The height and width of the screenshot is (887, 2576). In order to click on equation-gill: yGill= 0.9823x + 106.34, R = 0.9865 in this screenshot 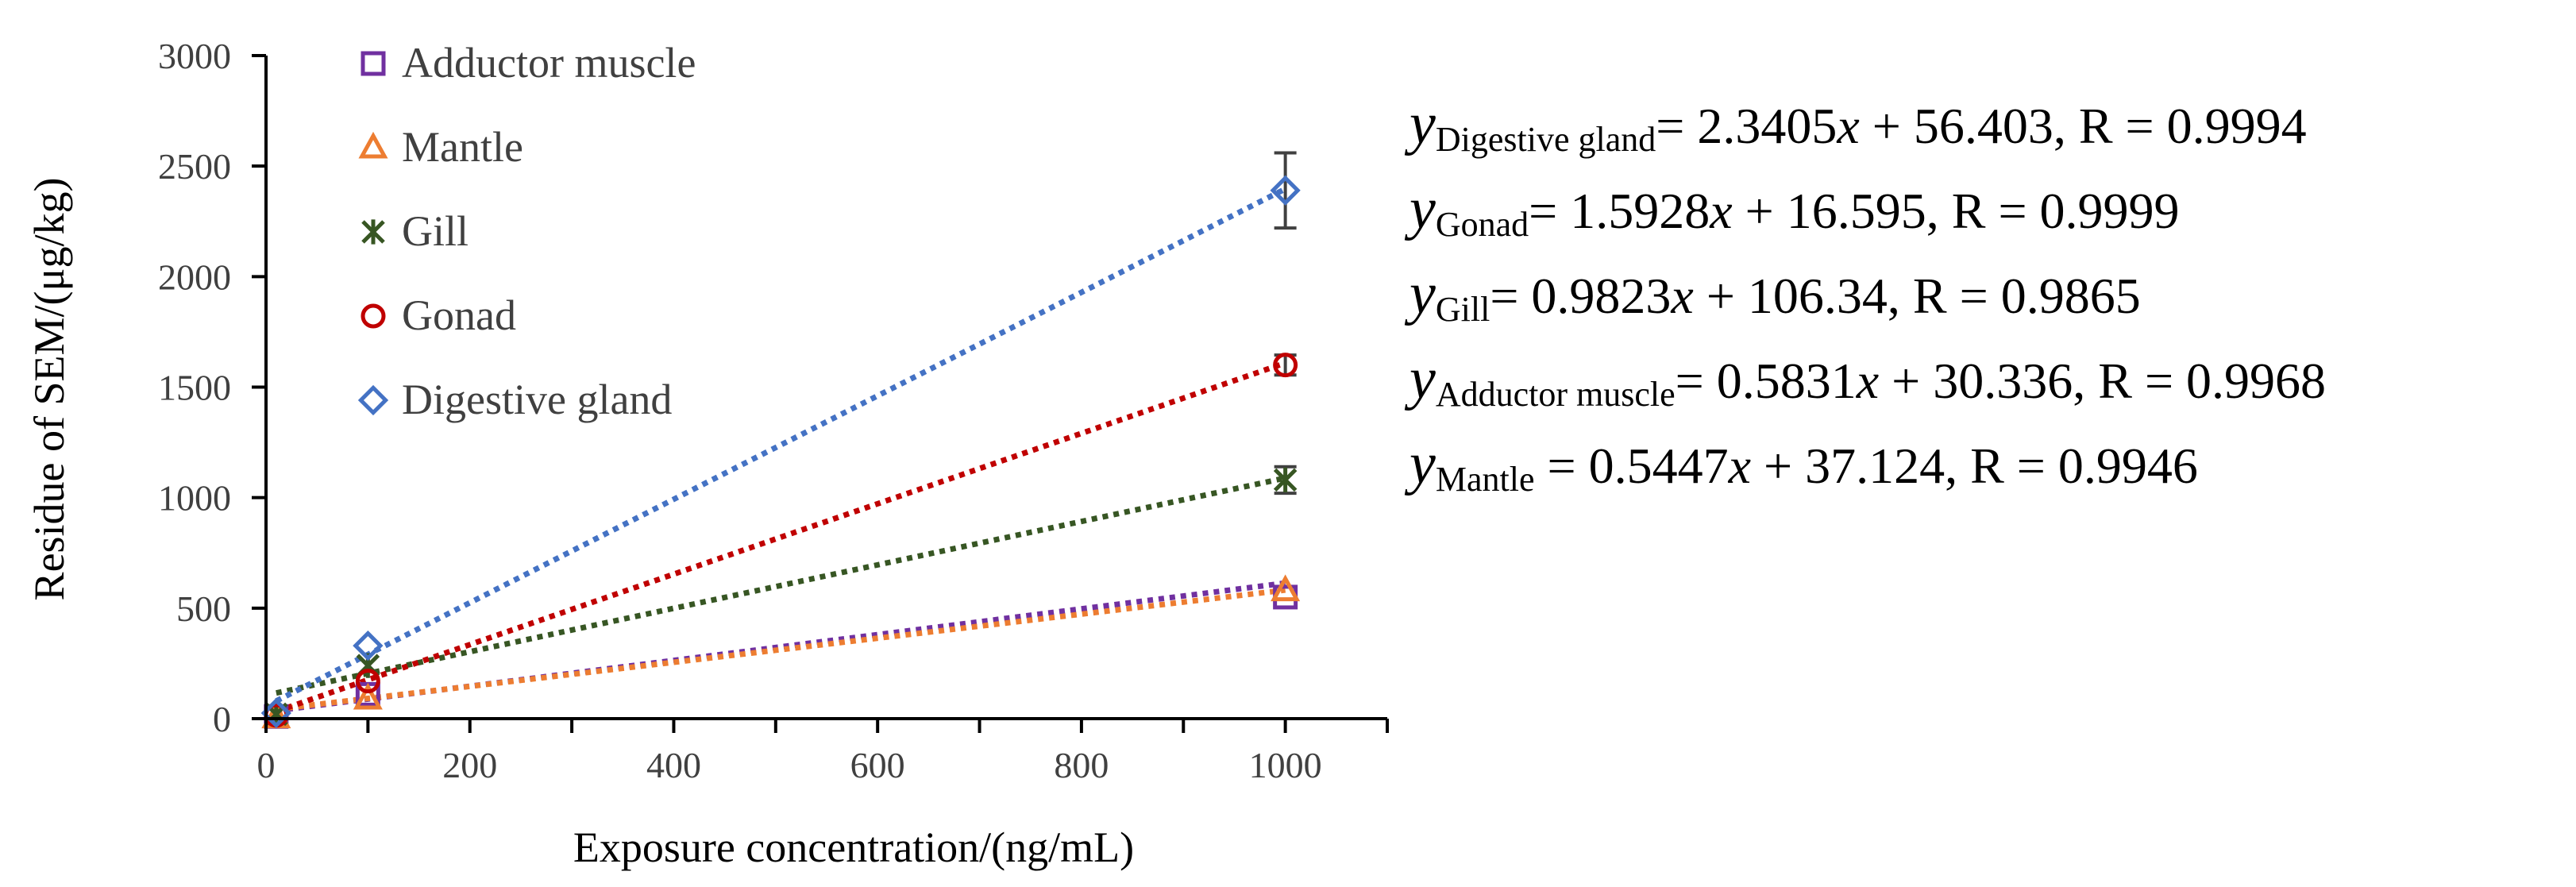, I will do `click(1772, 295)`.